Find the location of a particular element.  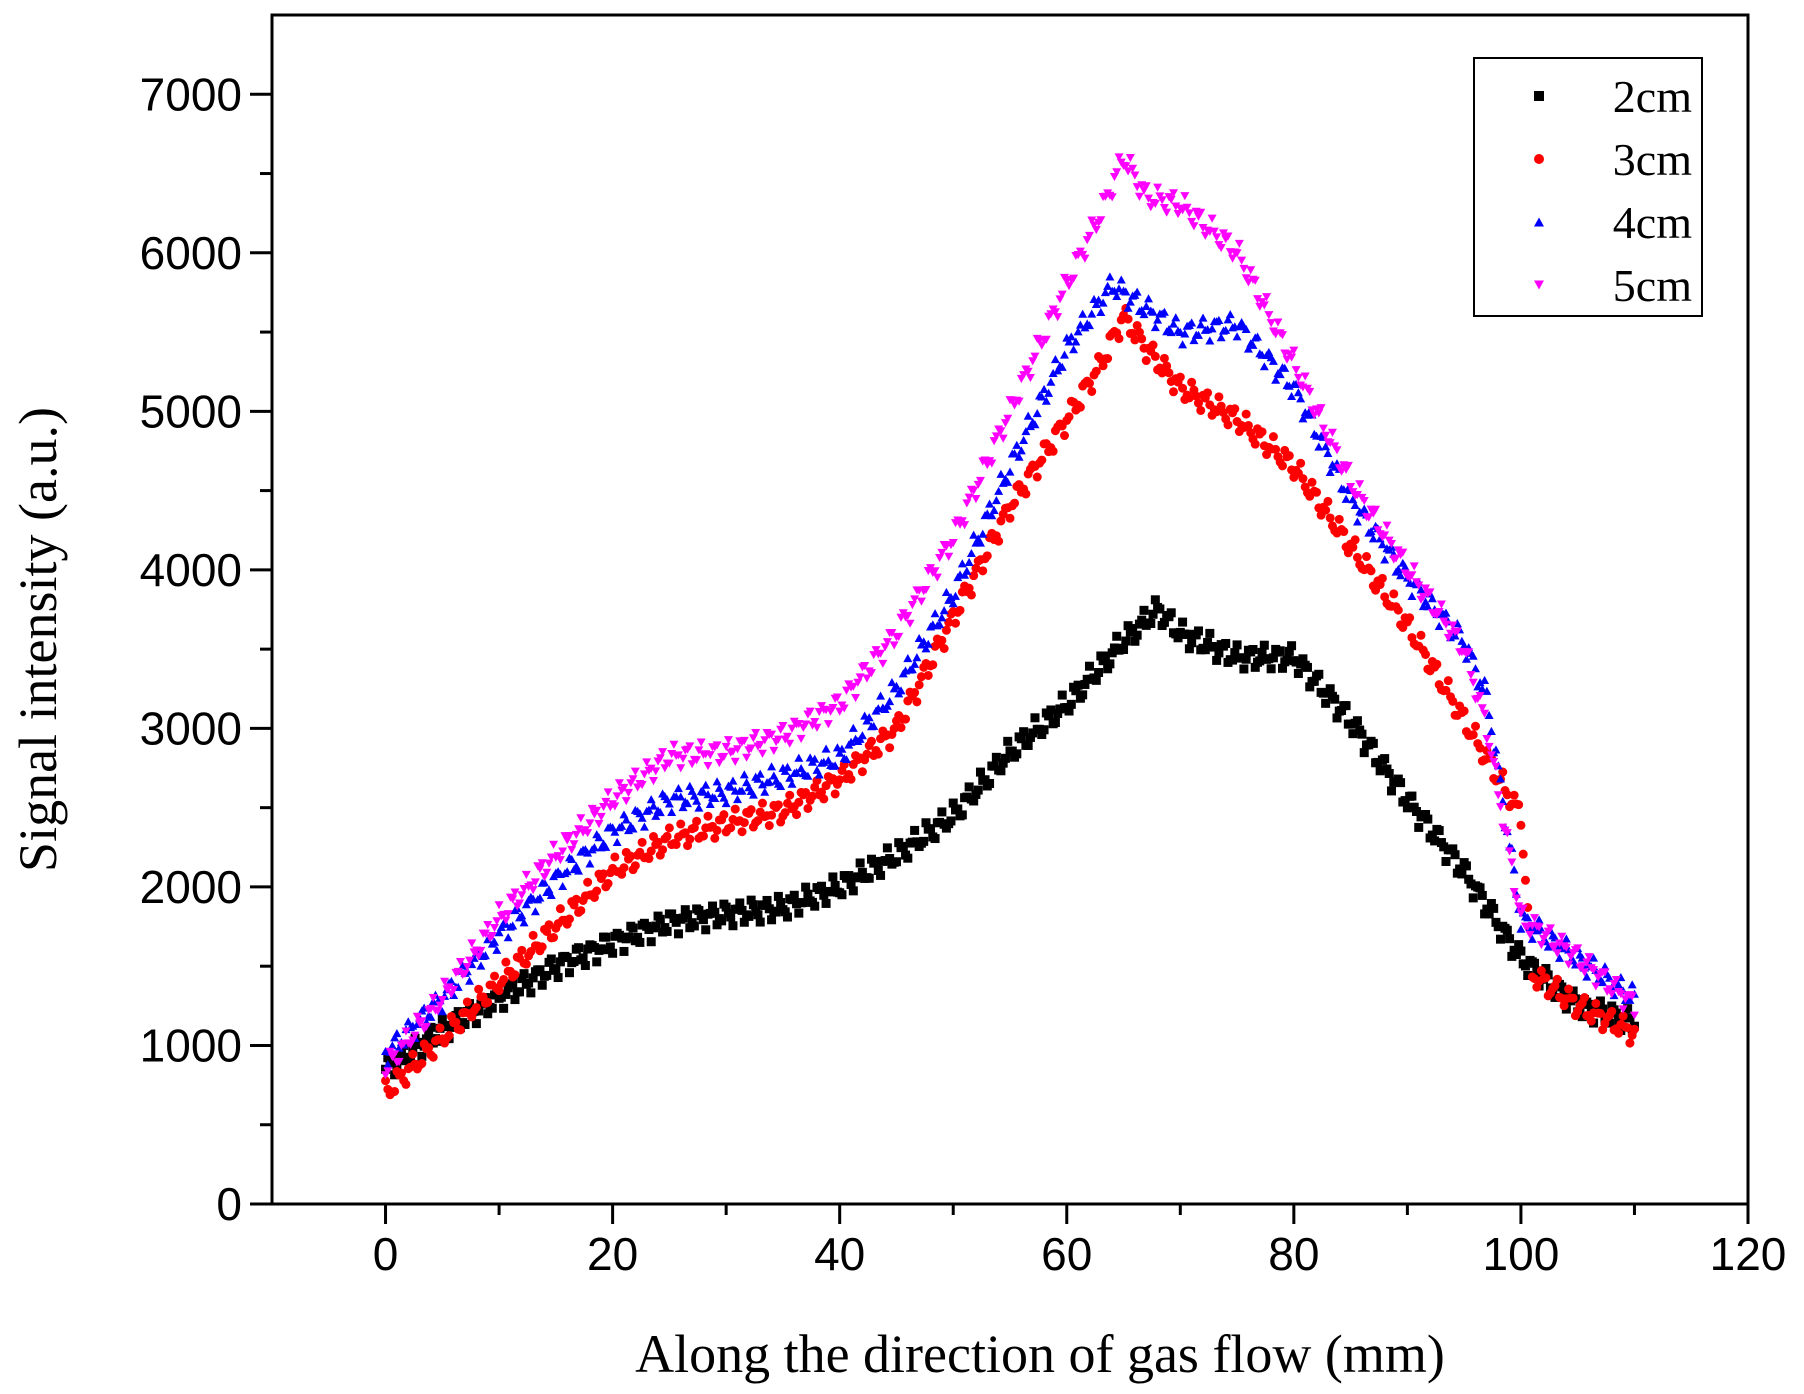

x-tick-label: 20 is located at coordinates (612, 1254).